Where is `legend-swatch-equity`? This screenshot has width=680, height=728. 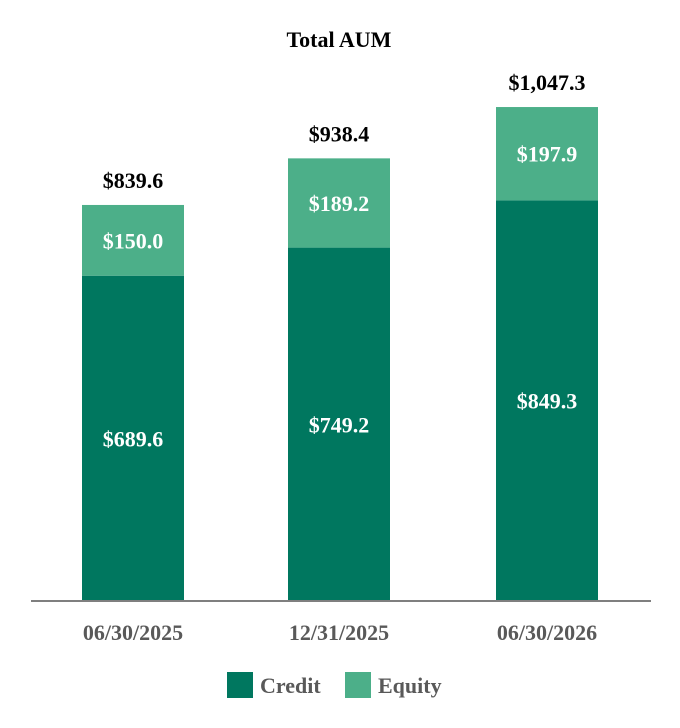 legend-swatch-equity is located at coordinates (358, 685).